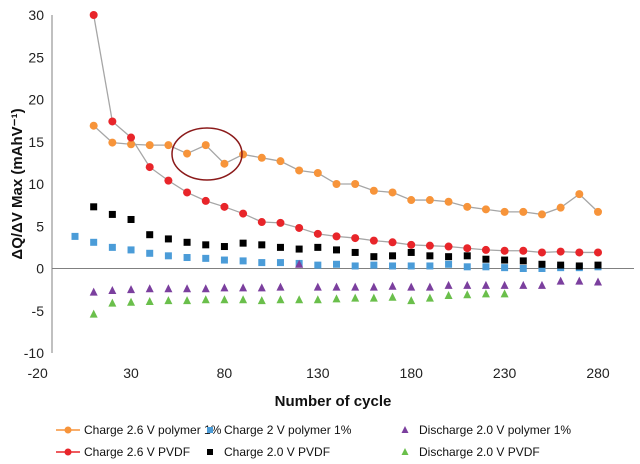 The width and height of the screenshot is (640, 464). What do you see at coordinates (153, 430) in the screenshot?
I see `legend-label-charge-2-6-v-polymer-1: Charge 2.6 V polymer 1%` at bounding box center [153, 430].